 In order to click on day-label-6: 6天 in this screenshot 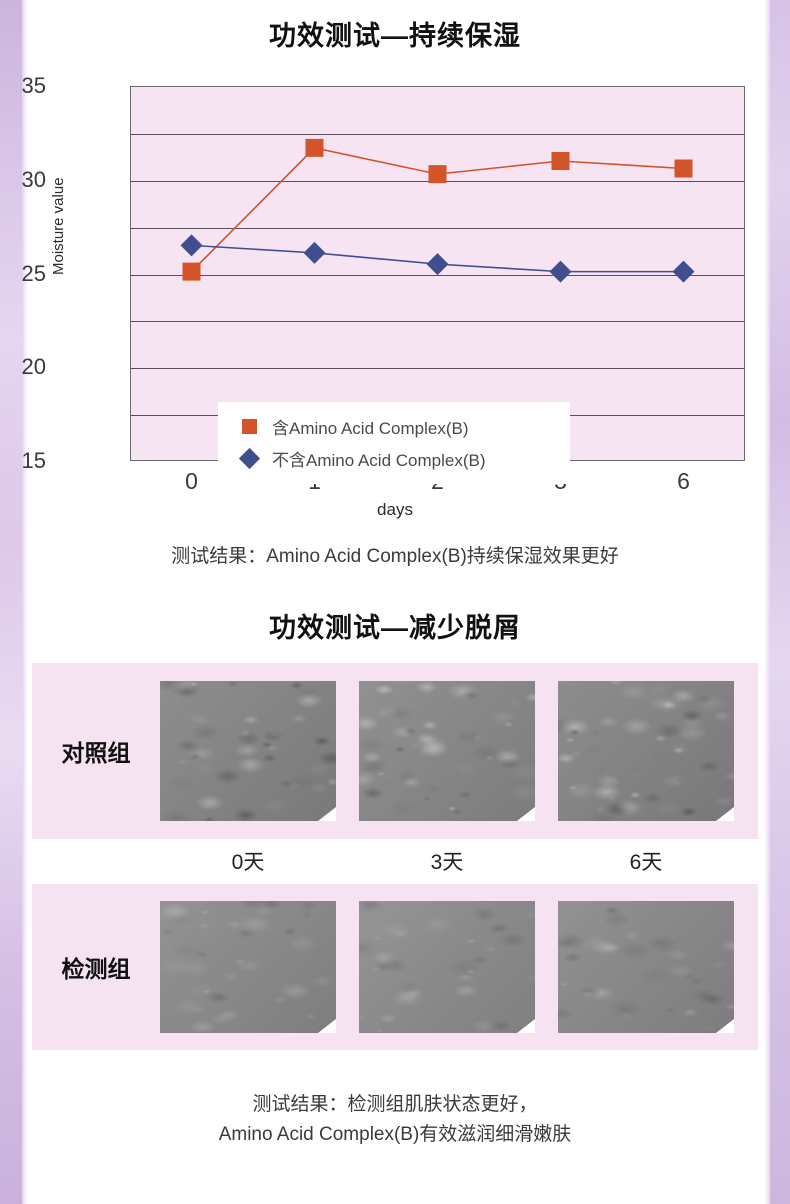, I will do `click(646, 862)`.